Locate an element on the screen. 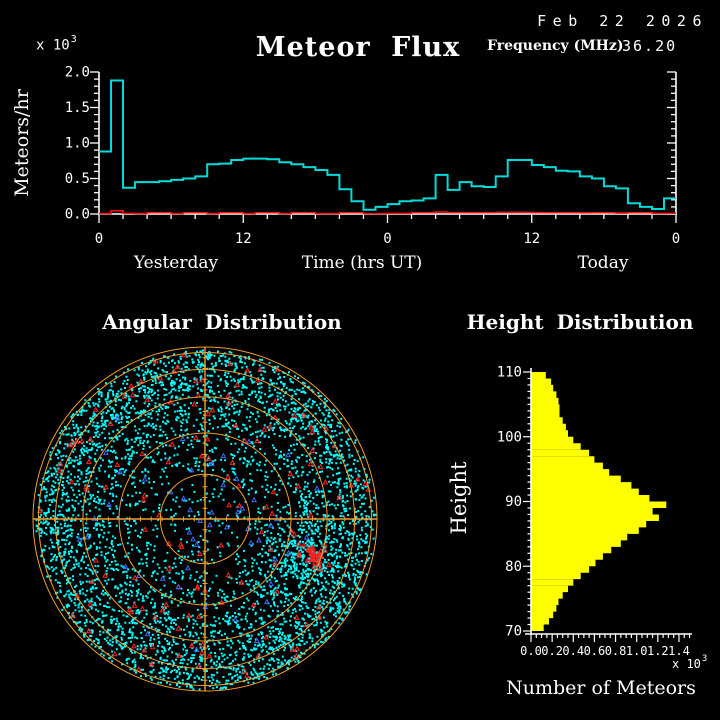 This screenshot has height=720, width=720. svg-text: 110 is located at coordinates (509, 373).